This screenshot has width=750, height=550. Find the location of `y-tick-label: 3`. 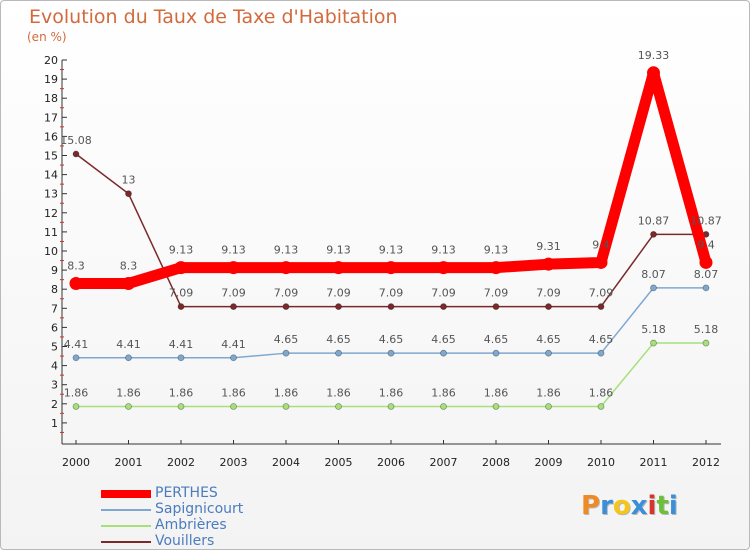

y-tick-label: 3 is located at coordinates (54, 385).